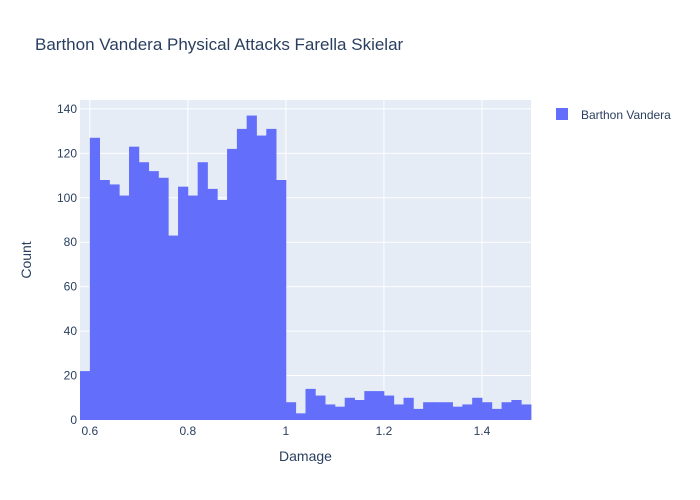 The width and height of the screenshot is (700, 500). Describe the element at coordinates (71, 376) in the screenshot. I see `y-tick-label: 20` at that location.